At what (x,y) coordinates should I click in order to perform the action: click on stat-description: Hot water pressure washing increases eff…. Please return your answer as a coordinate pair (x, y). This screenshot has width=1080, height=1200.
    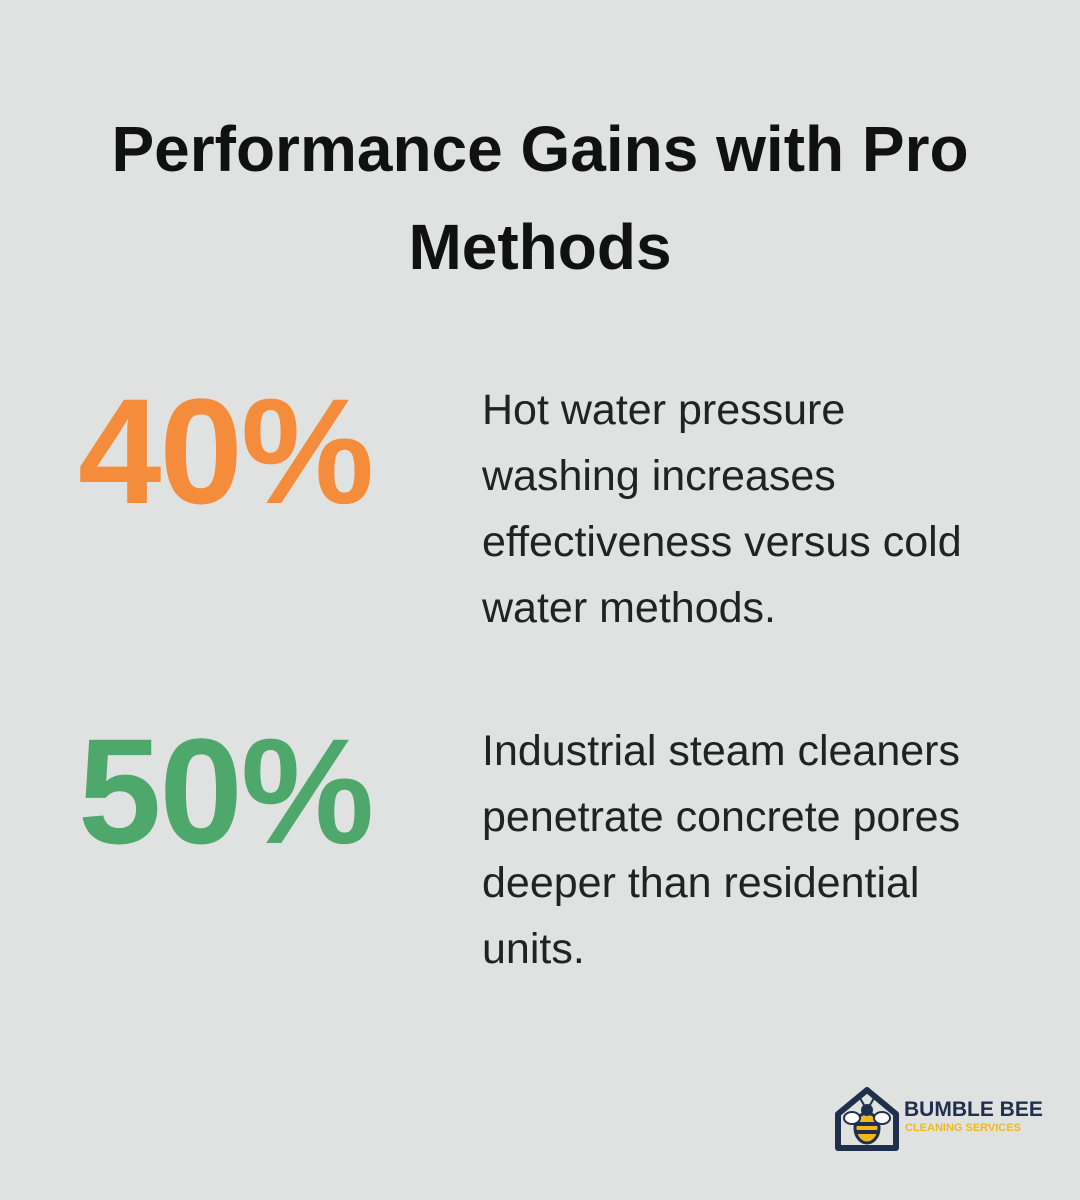
    Looking at the image, I should click on (722, 509).